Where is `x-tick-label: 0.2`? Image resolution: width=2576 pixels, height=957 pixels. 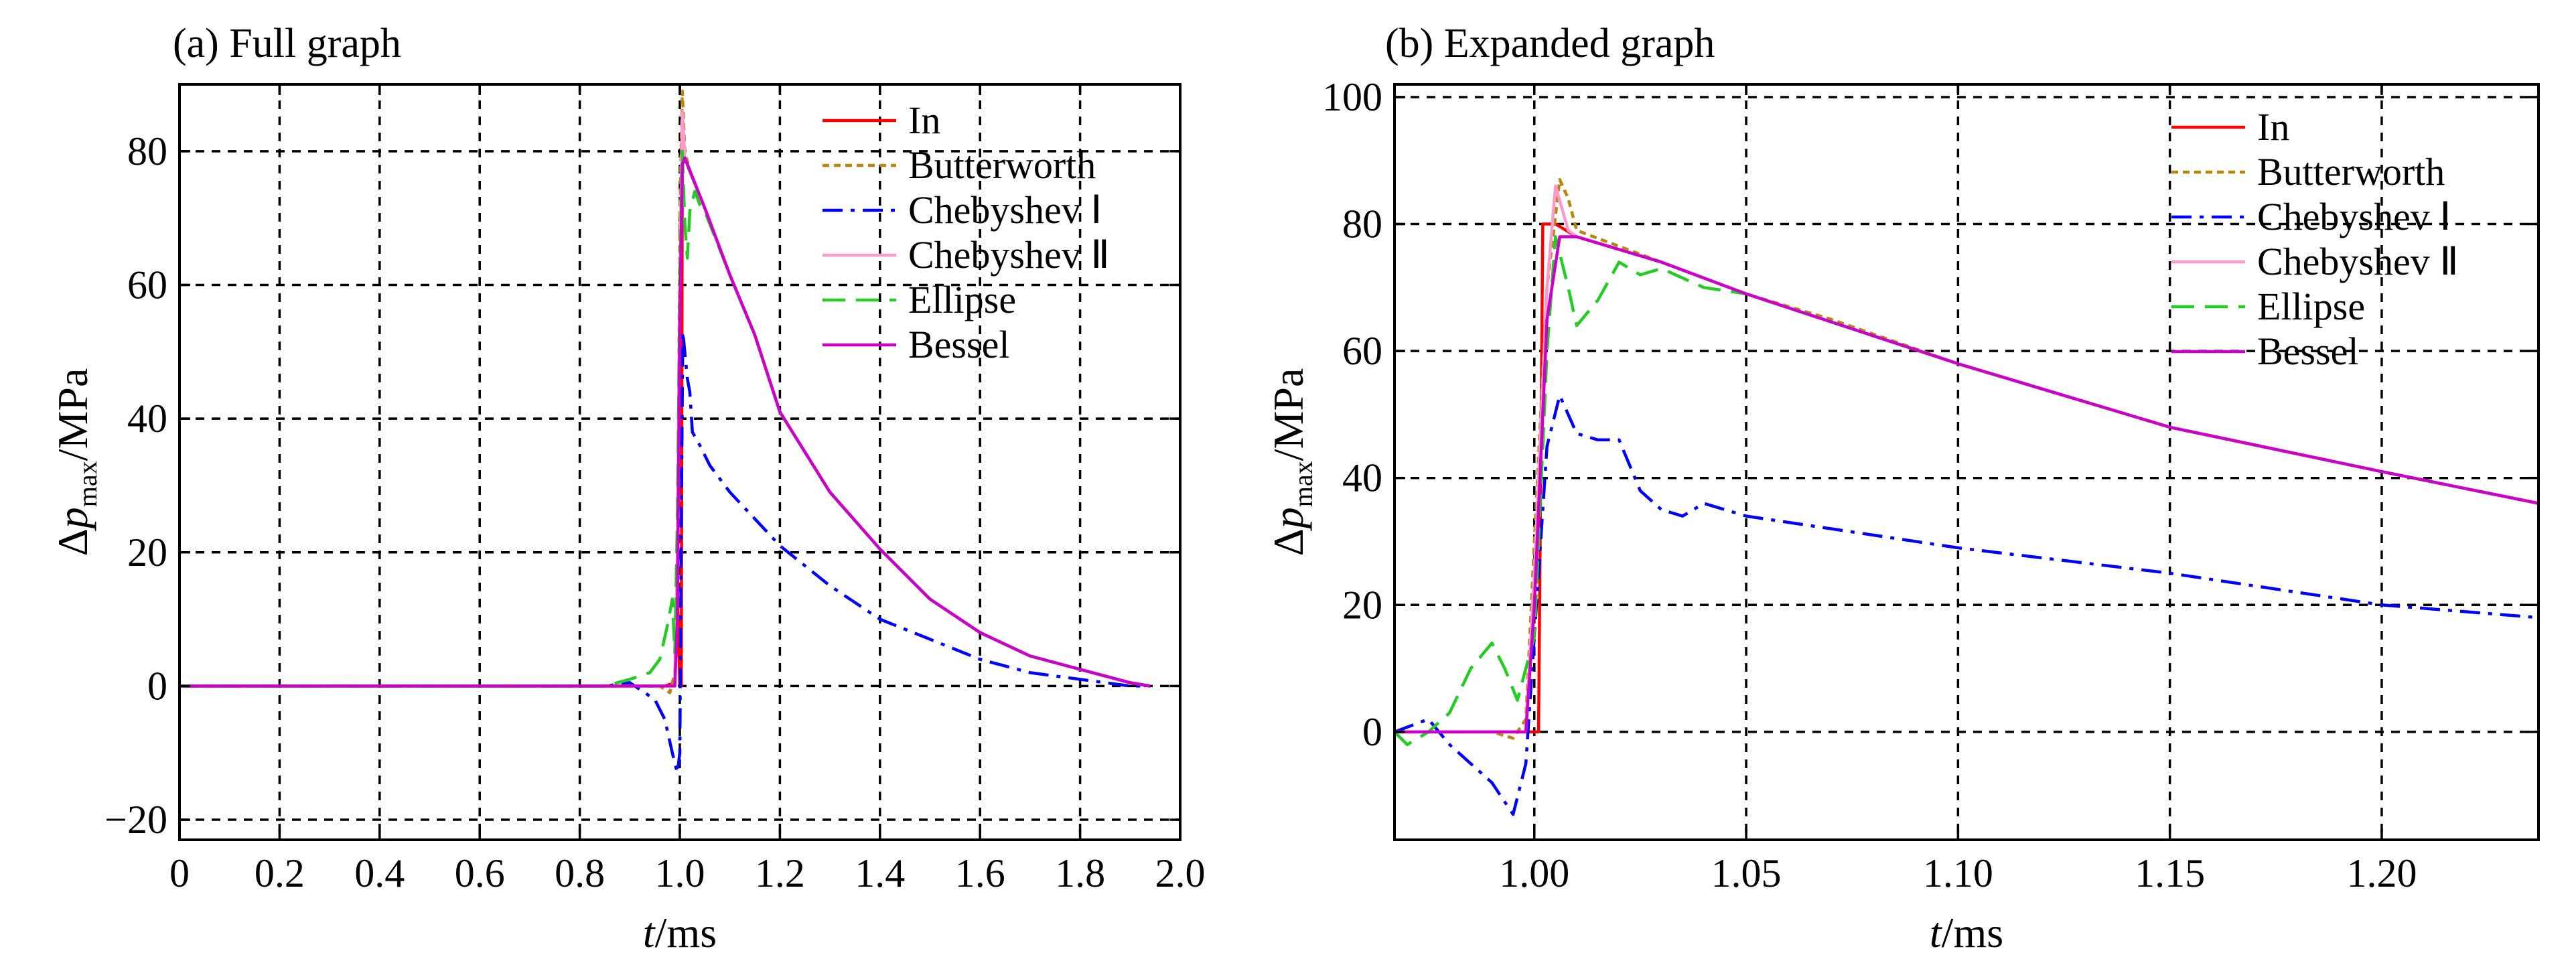 x-tick-label: 0.2 is located at coordinates (280, 873).